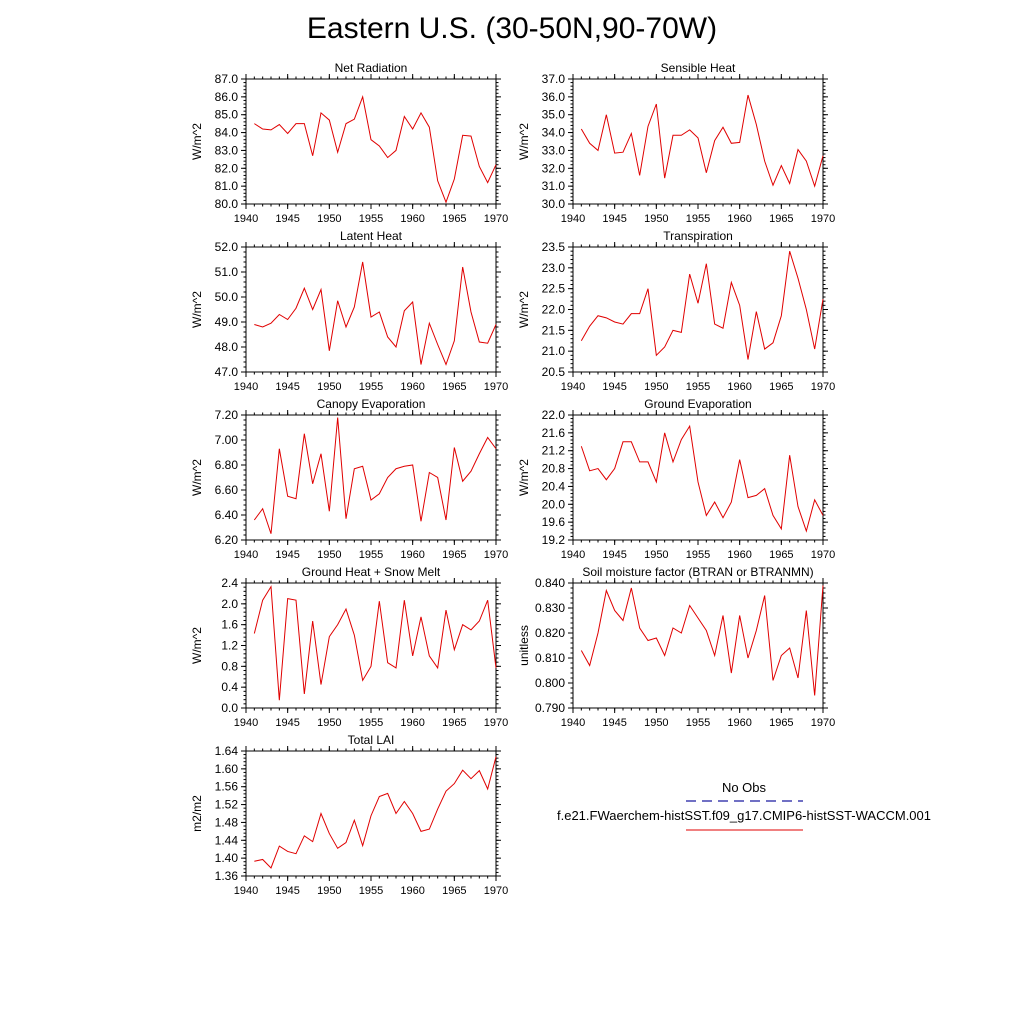 The height and width of the screenshot is (1024, 1024). I want to click on y-tick-label: 1.60, so click(227, 769).